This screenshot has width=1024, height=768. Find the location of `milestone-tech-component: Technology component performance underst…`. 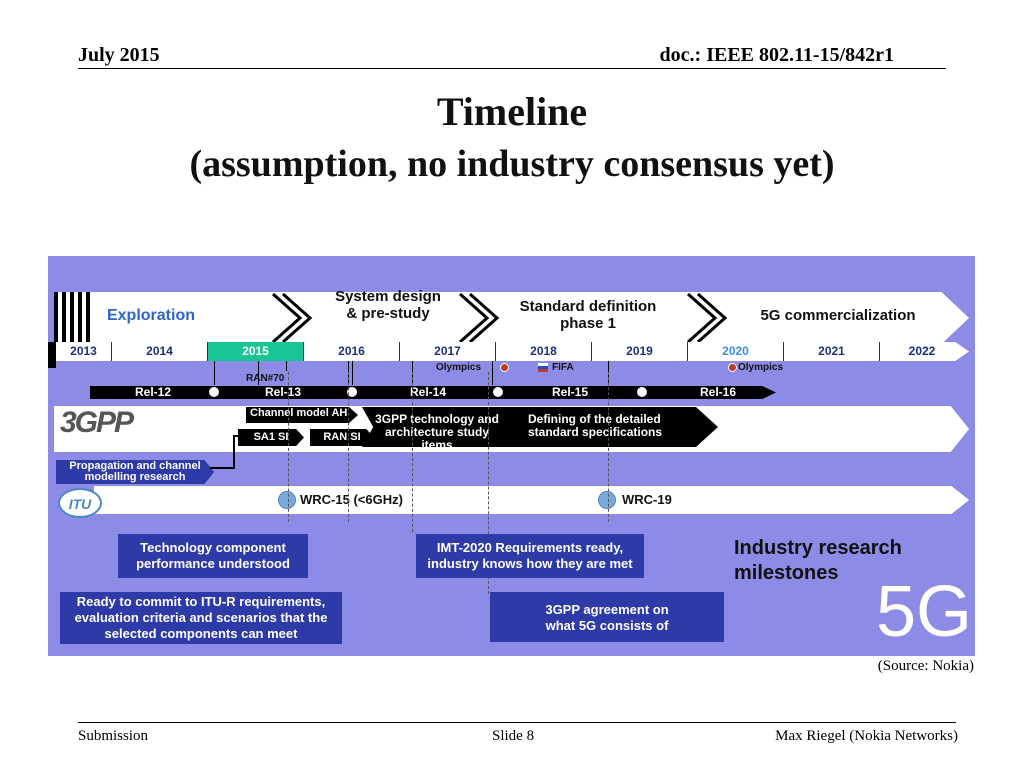

milestone-tech-component: Technology component performance underst… is located at coordinates (213, 556).